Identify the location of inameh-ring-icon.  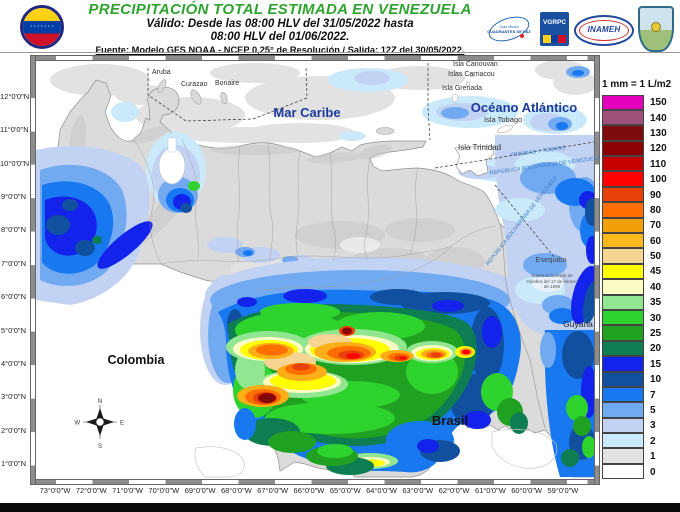
(604, 30).